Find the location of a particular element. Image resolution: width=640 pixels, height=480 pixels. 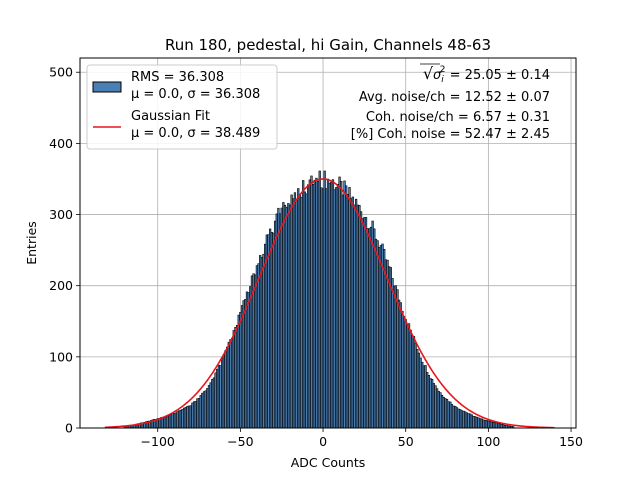

x-tick-label: 0 is located at coordinates (323, 441).